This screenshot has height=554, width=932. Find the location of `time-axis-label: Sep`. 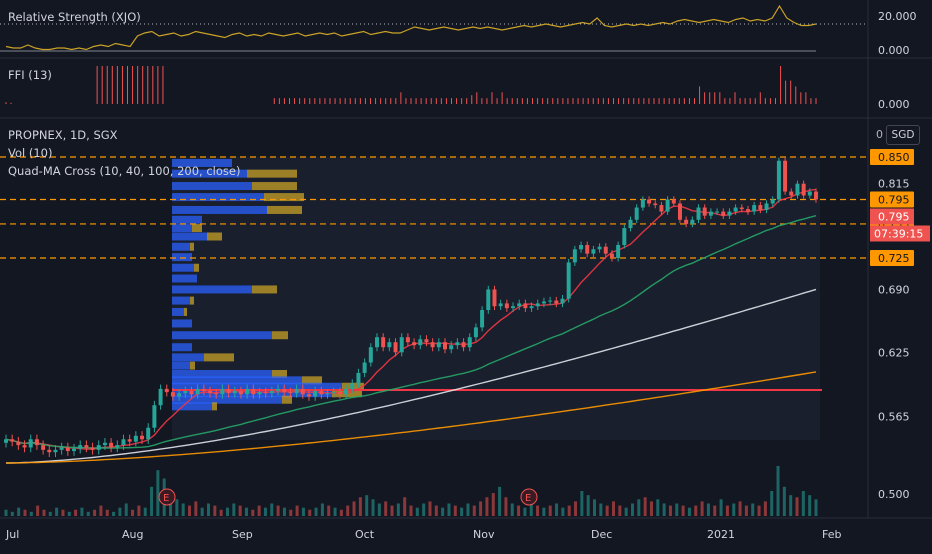

time-axis-label: Sep is located at coordinates (242, 534).